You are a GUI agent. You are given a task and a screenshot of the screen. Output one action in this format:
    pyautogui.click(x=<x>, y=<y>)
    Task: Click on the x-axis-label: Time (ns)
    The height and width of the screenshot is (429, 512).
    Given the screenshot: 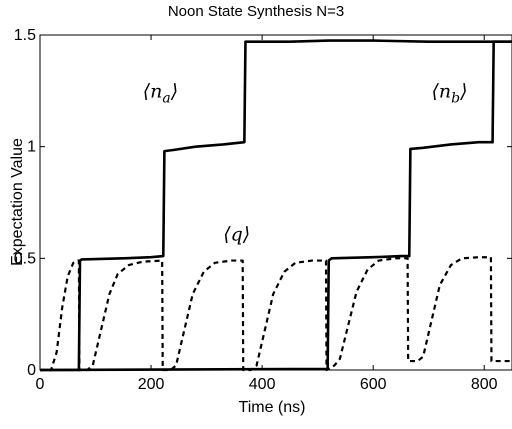 What is the action you would take?
    pyautogui.click(x=272, y=407)
    